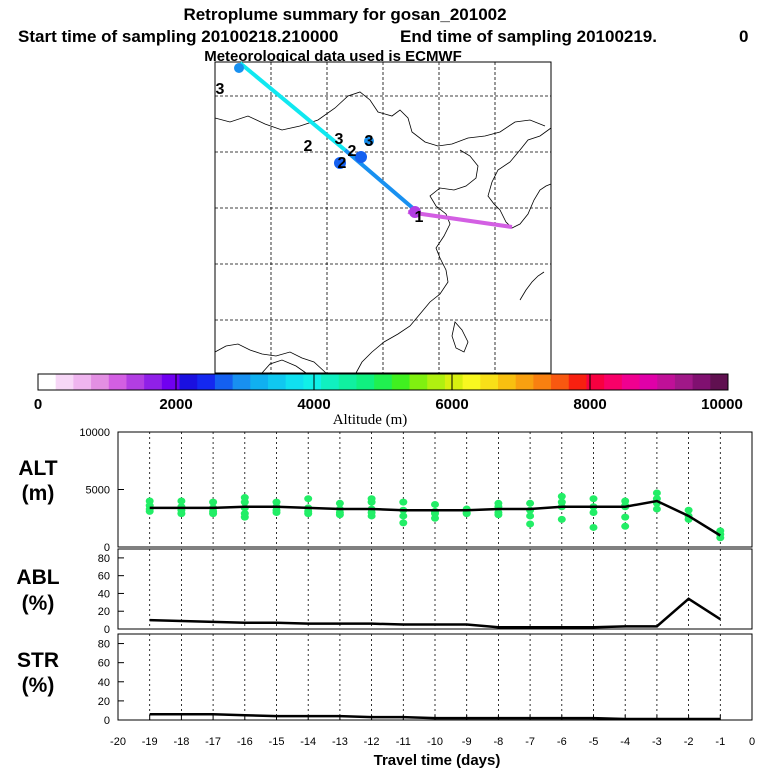 This screenshot has height=768, width=768. Describe the element at coordinates (178, 36) in the screenshot. I see `start-time-text: Start time of sampling 20100218.210000` at that location.